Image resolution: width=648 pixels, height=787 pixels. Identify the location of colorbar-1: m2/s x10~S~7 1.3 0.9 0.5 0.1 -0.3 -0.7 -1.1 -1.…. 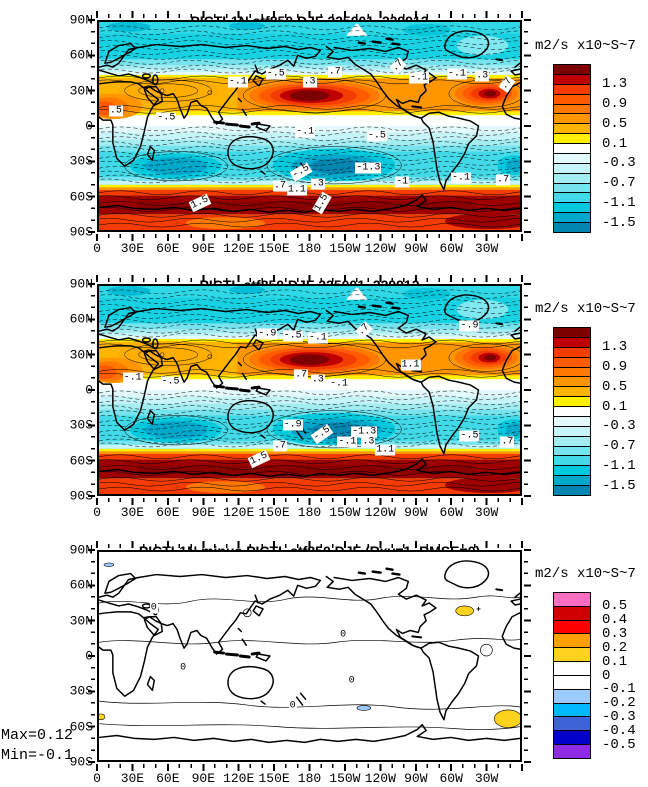
(585, 135).